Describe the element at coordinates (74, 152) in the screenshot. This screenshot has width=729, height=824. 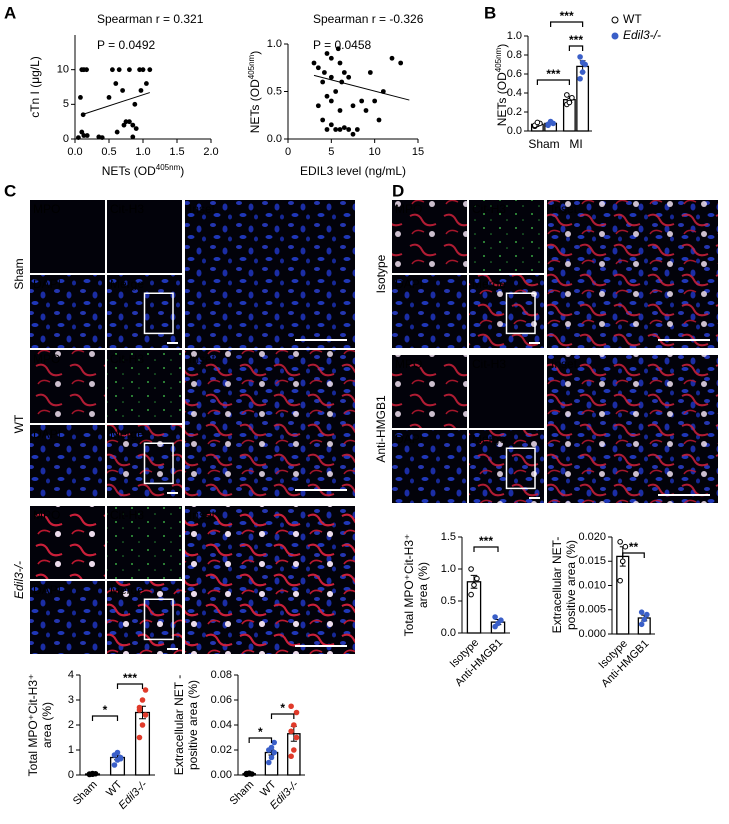
I see `x-tick-label: 0.0` at that location.